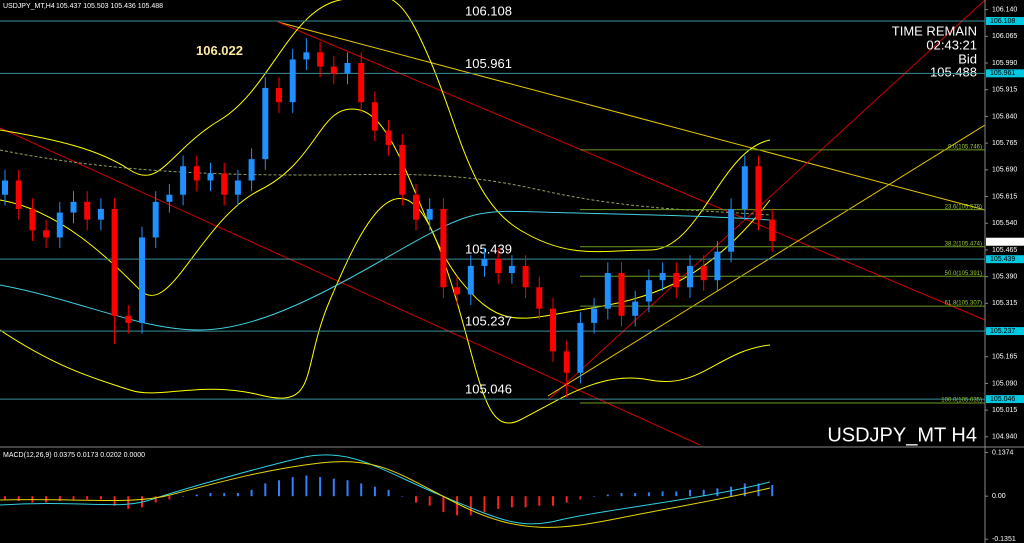 This screenshot has width=1024, height=543. I want to click on signal-line, so click(385, 494).